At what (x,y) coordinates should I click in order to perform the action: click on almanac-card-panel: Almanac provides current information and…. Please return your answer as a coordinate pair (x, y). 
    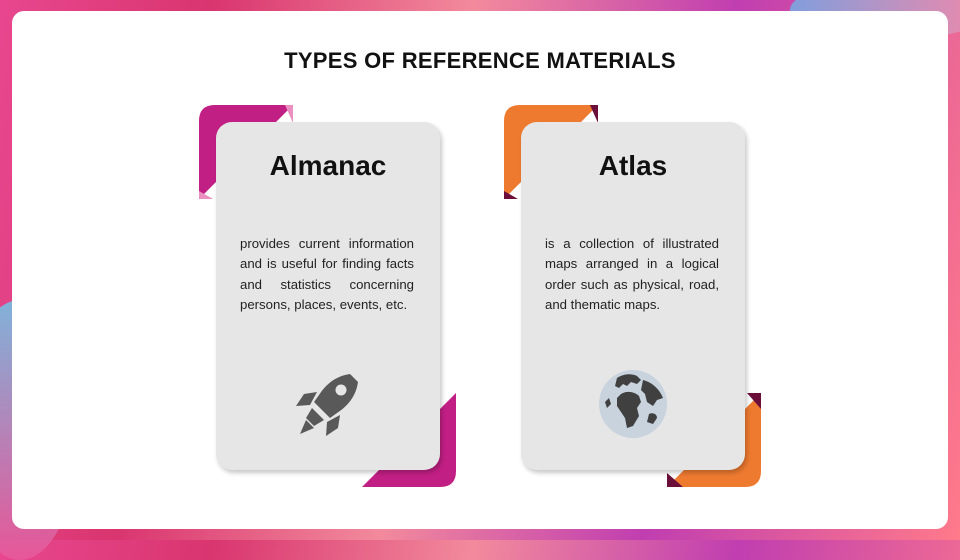
    Looking at the image, I should click on (328, 296).